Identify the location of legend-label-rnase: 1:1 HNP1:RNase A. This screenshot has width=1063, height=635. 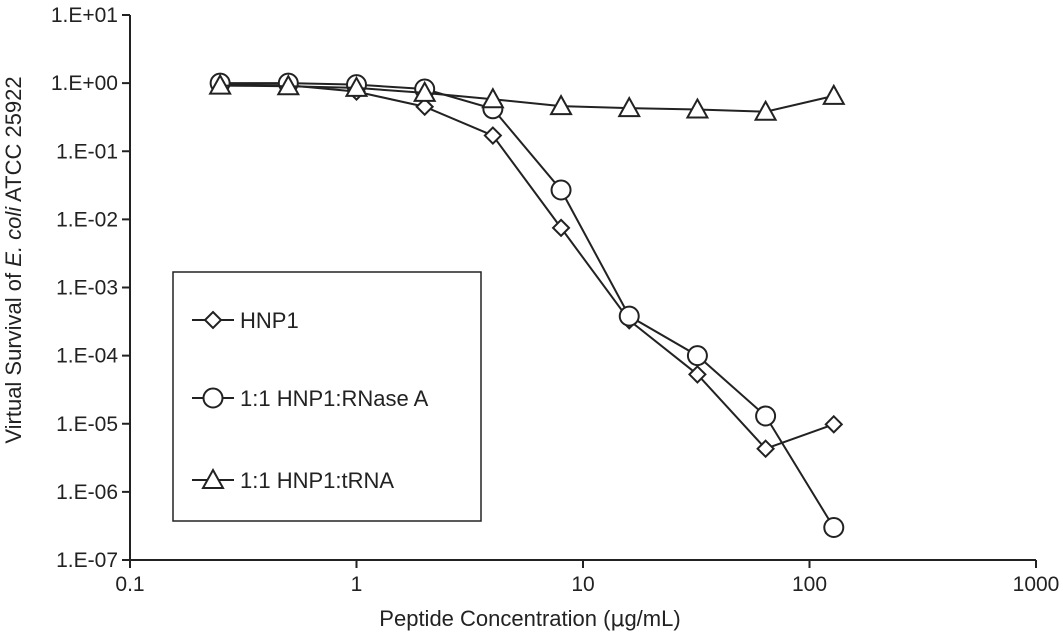
(334, 398).